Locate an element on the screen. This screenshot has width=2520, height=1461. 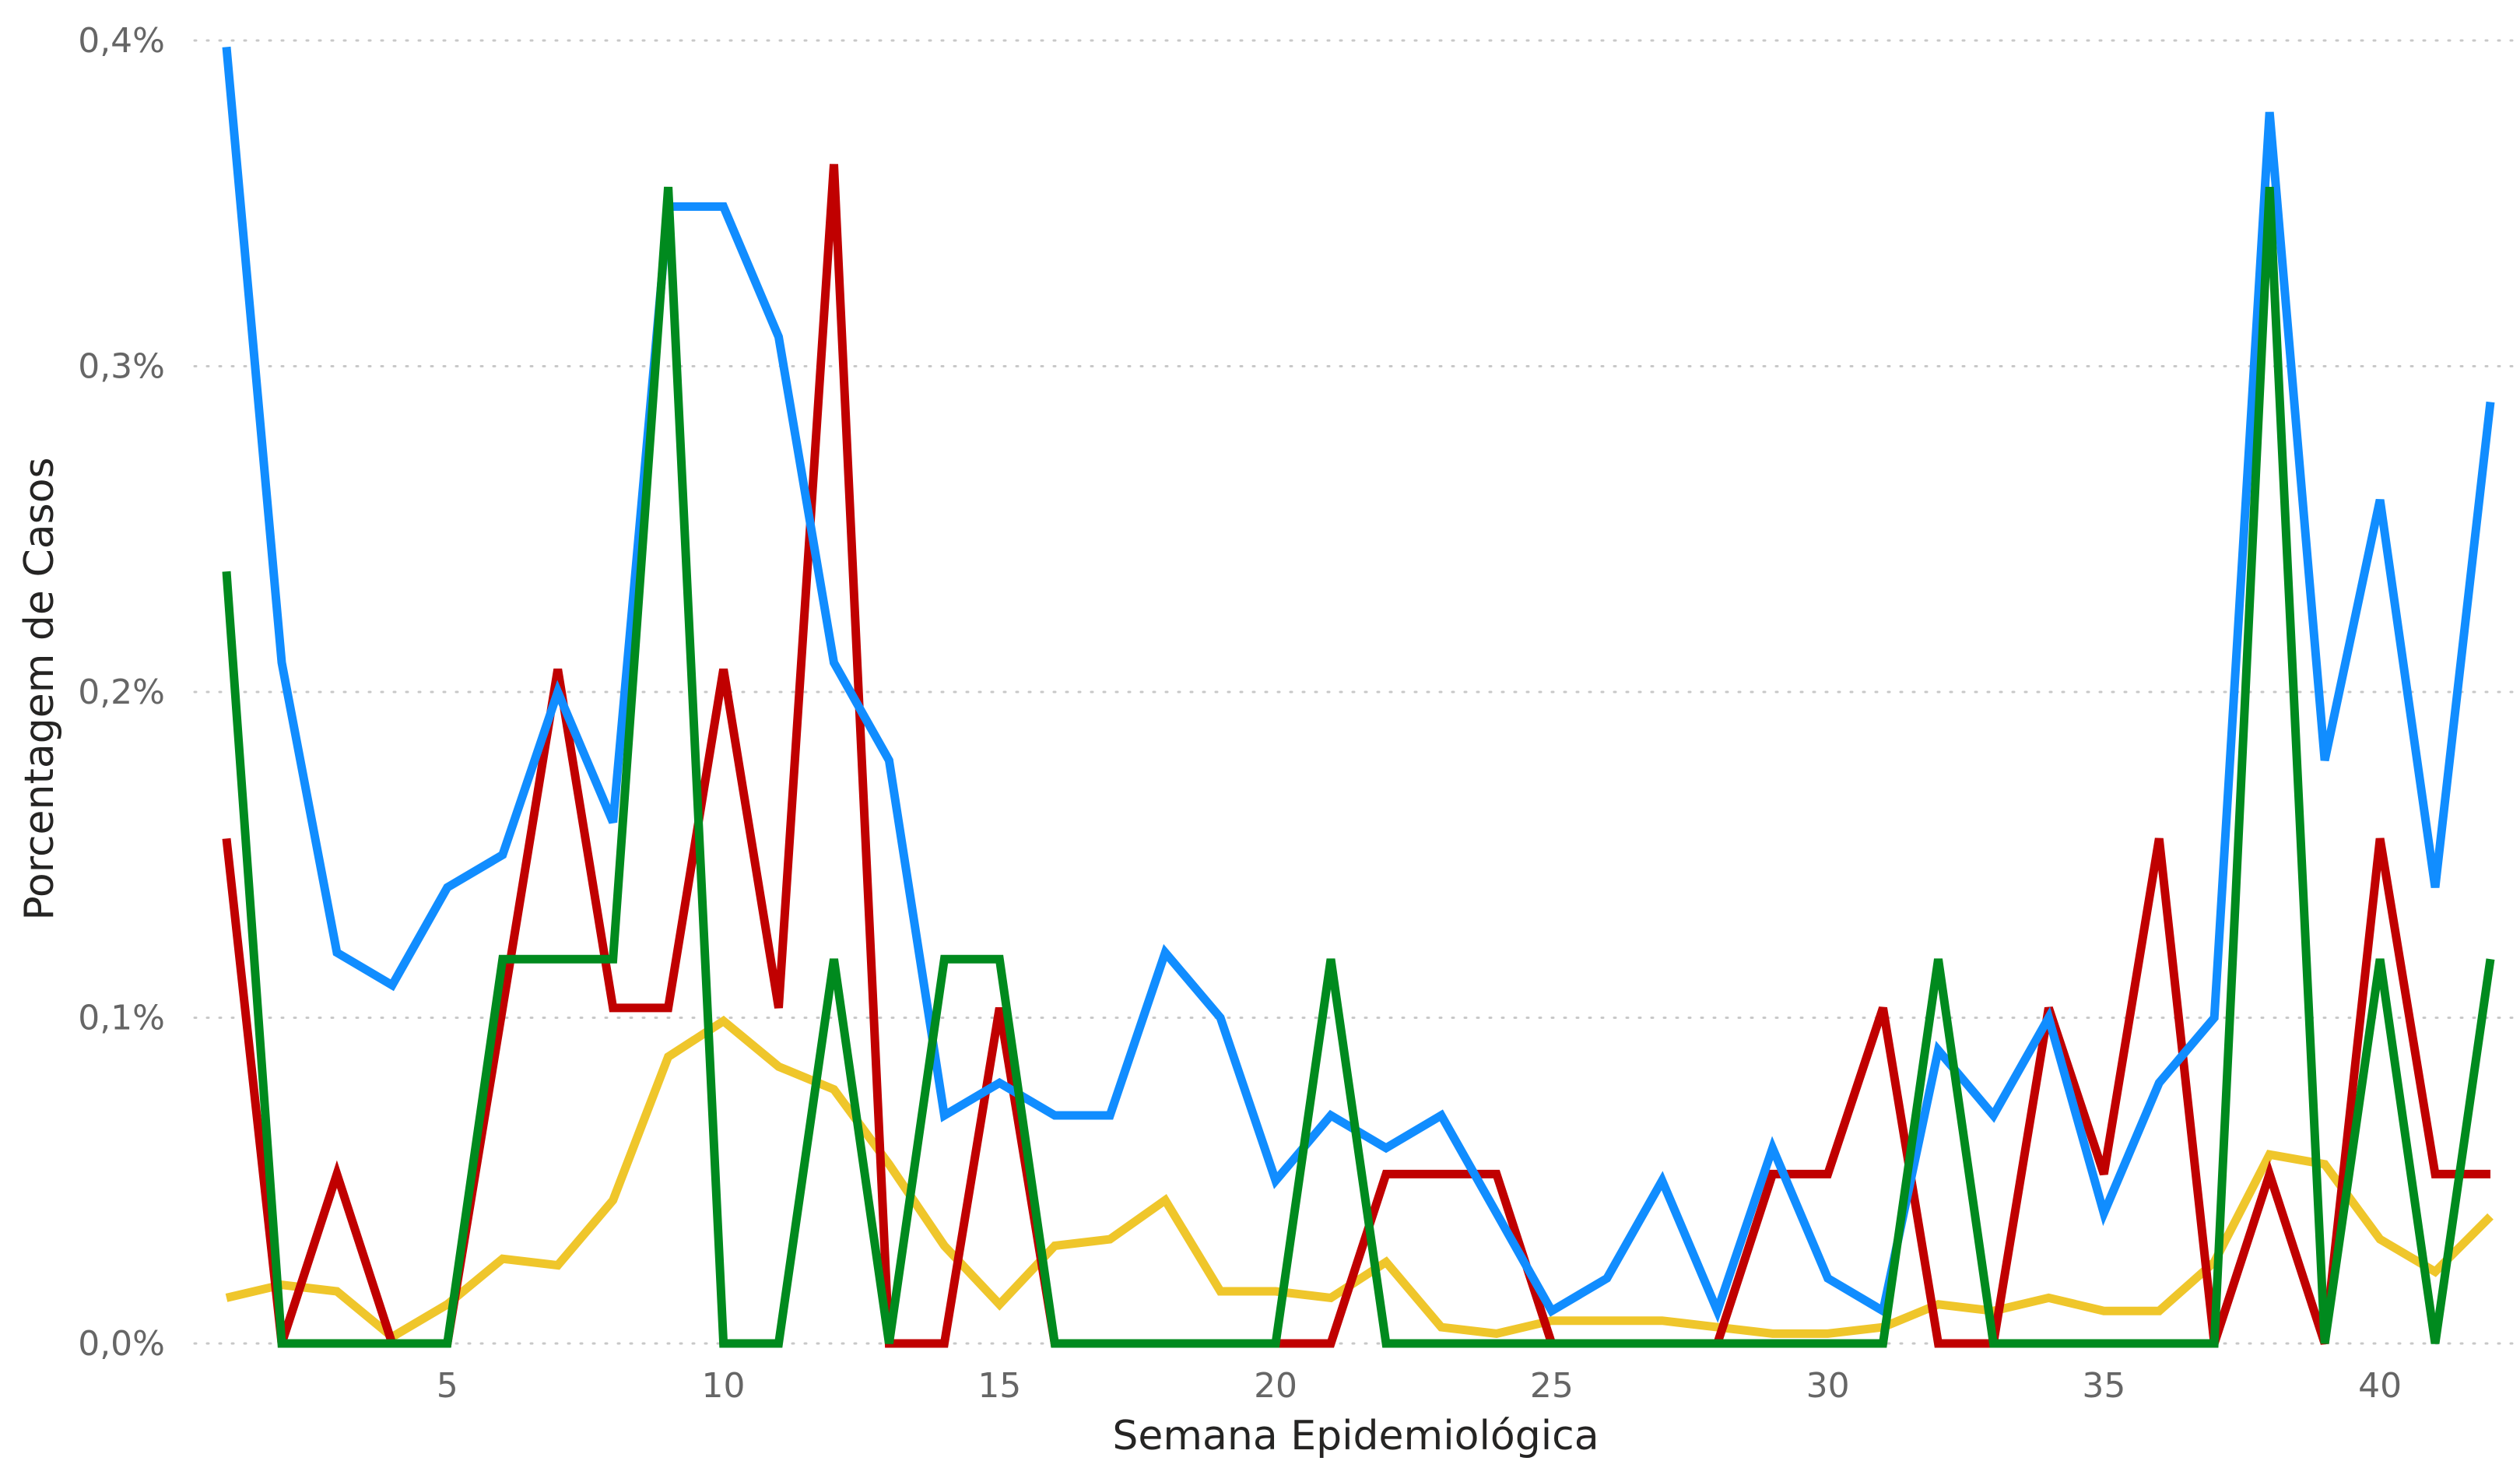
y-tick-label: 0,4% is located at coordinates (122, 41).